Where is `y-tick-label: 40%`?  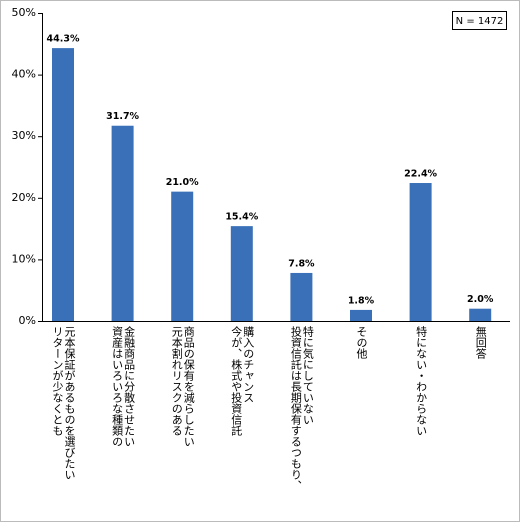
y-tick-label: 40% is located at coordinates (24, 74).